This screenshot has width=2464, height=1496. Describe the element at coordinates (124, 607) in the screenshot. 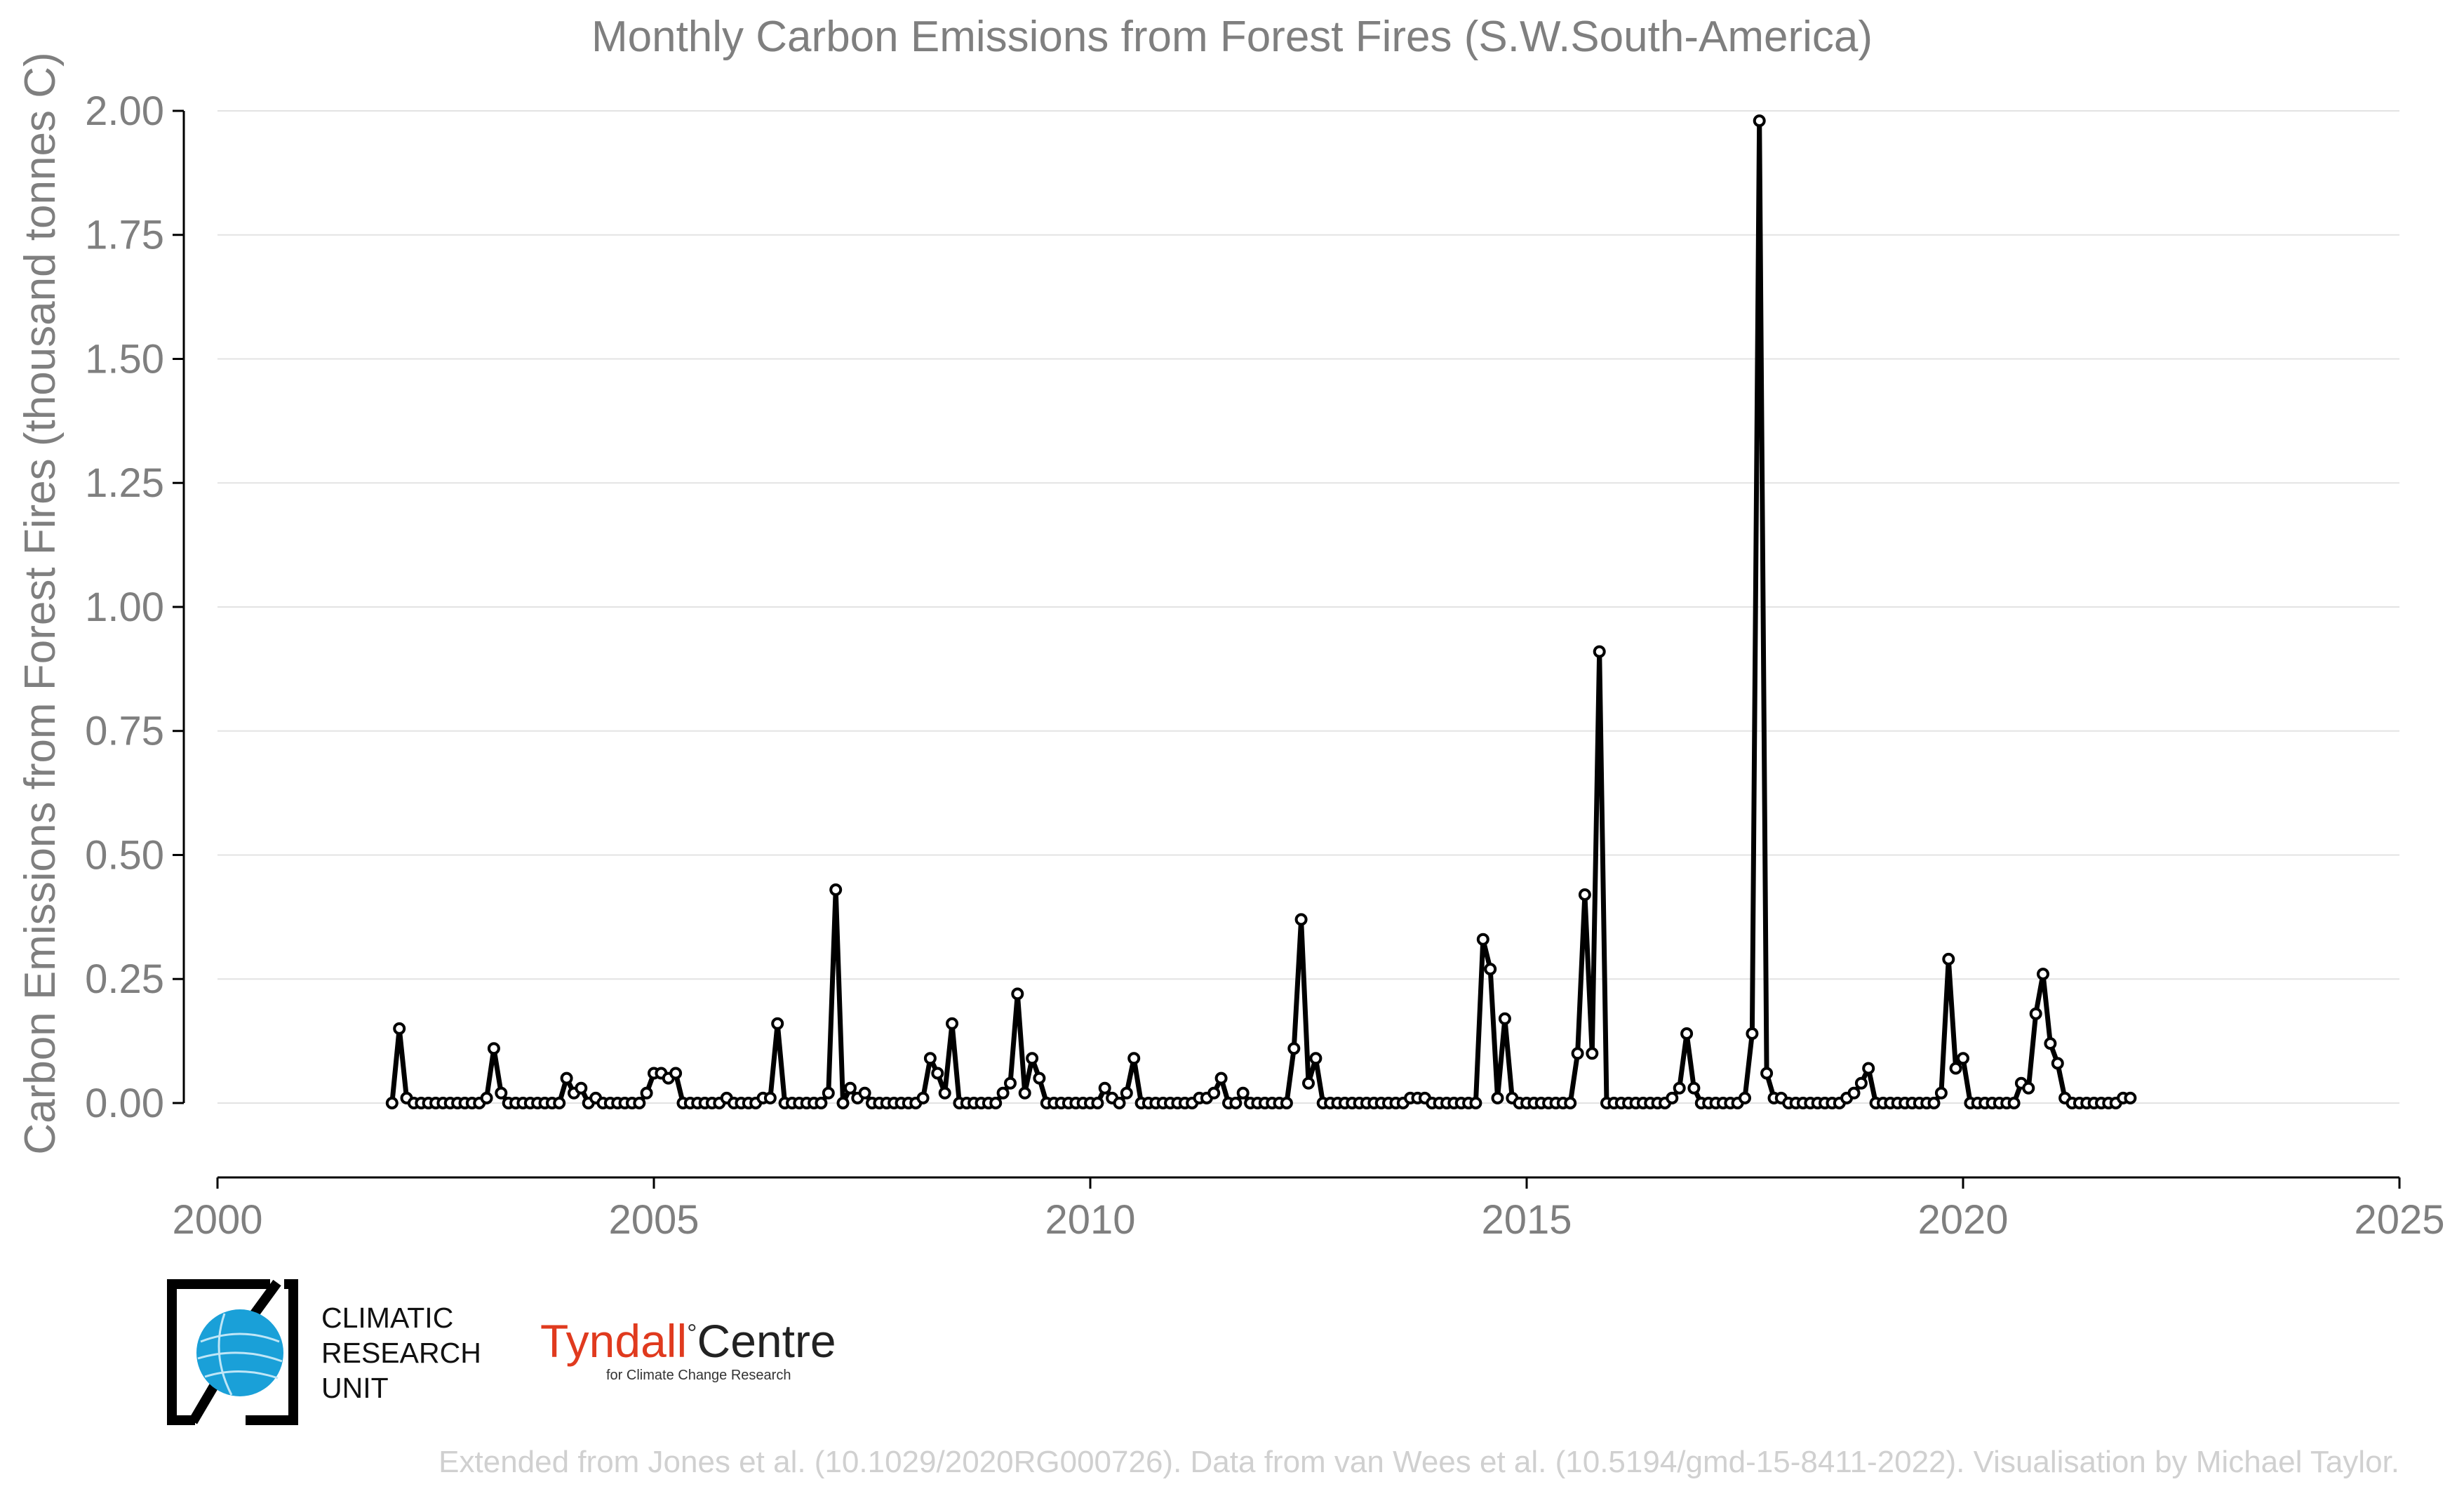

I see `y-tick-label: 1.00` at that location.